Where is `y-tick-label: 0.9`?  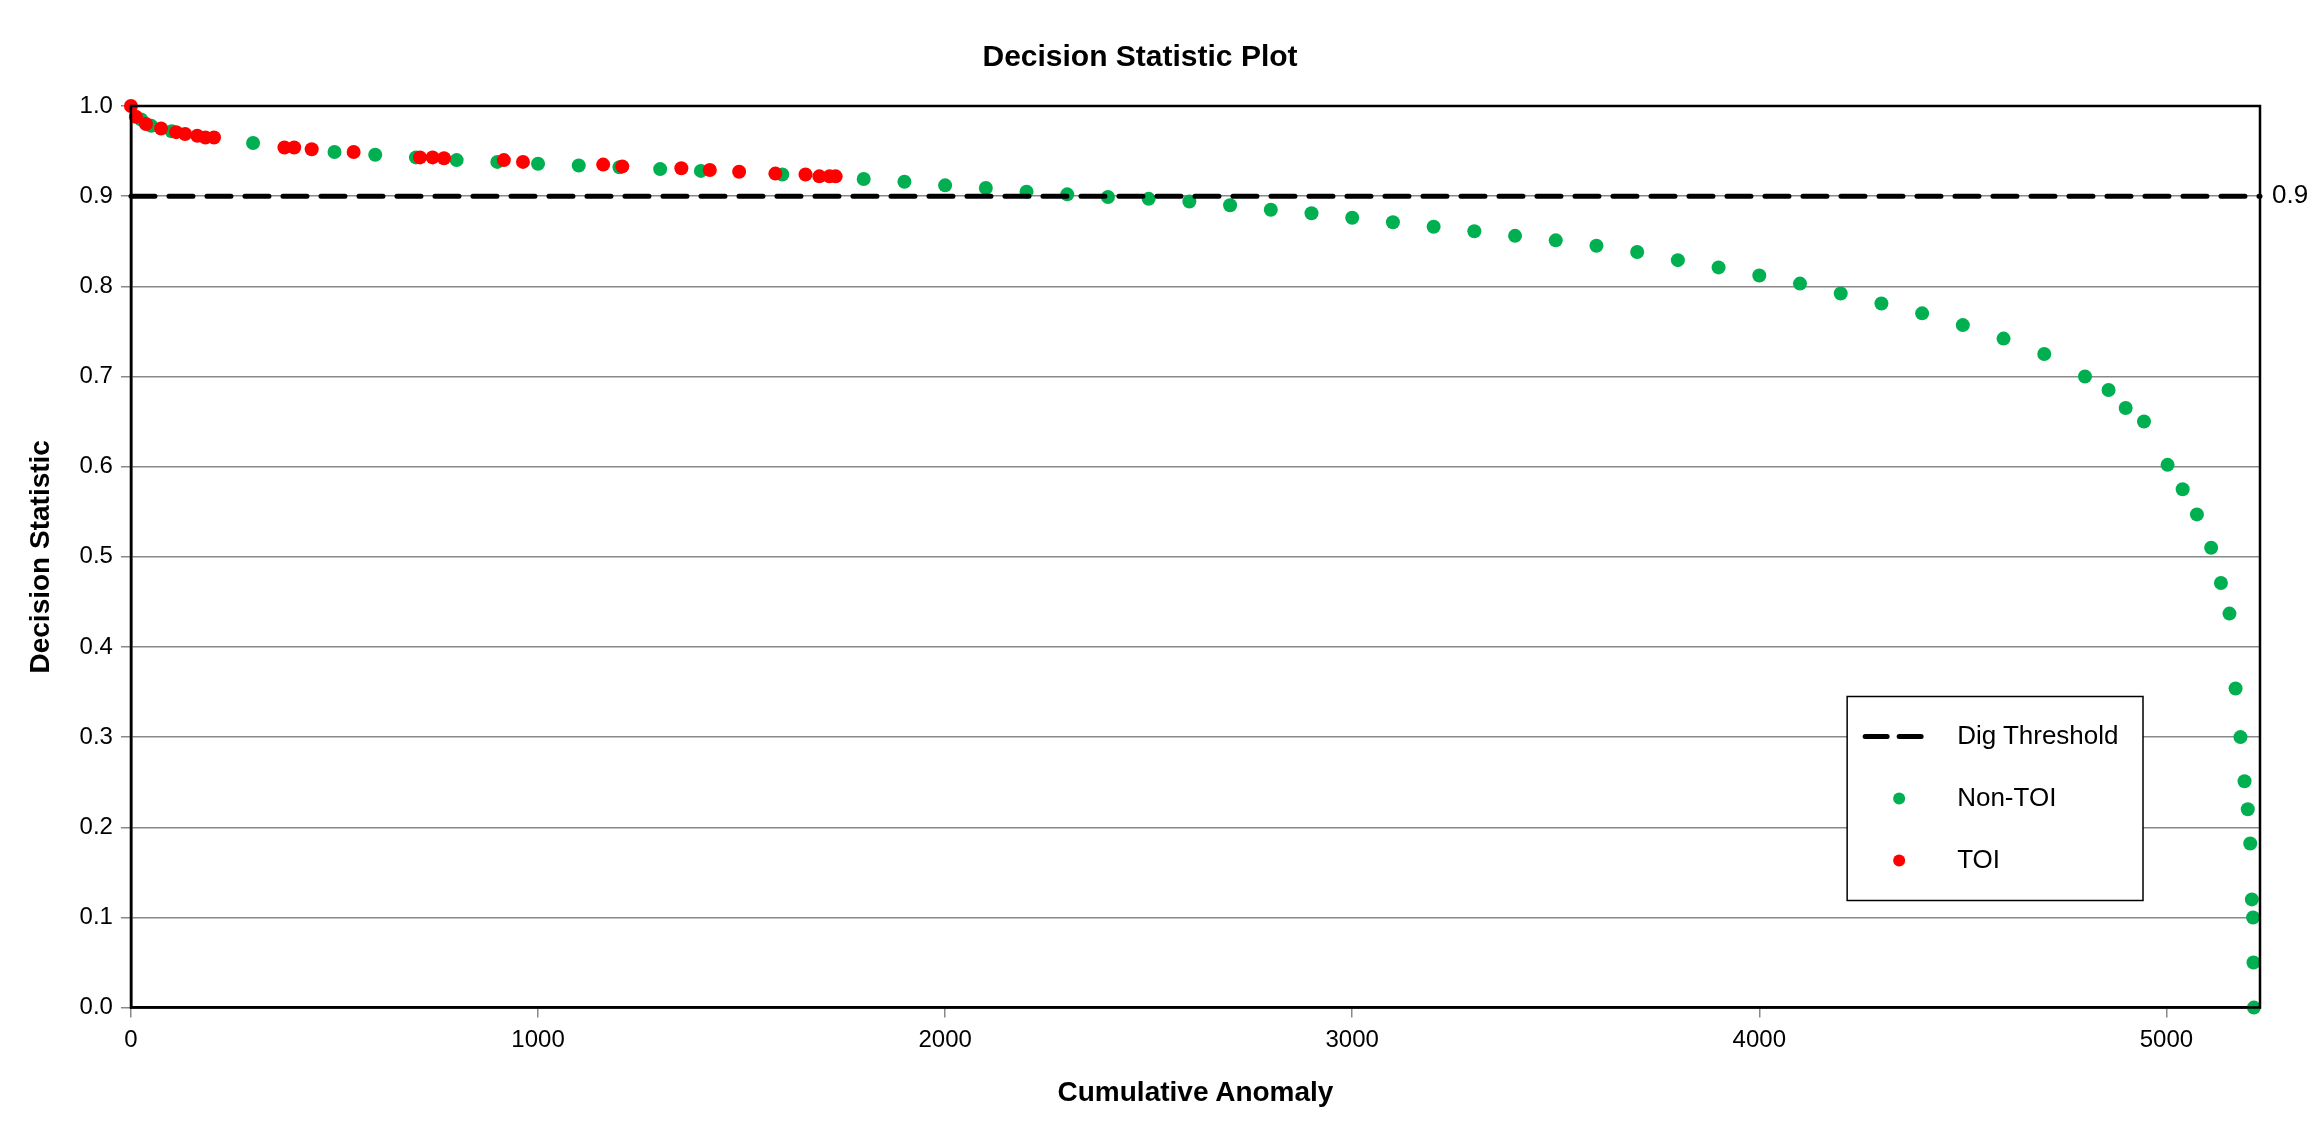 y-tick-label: 0.9 is located at coordinates (96, 194).